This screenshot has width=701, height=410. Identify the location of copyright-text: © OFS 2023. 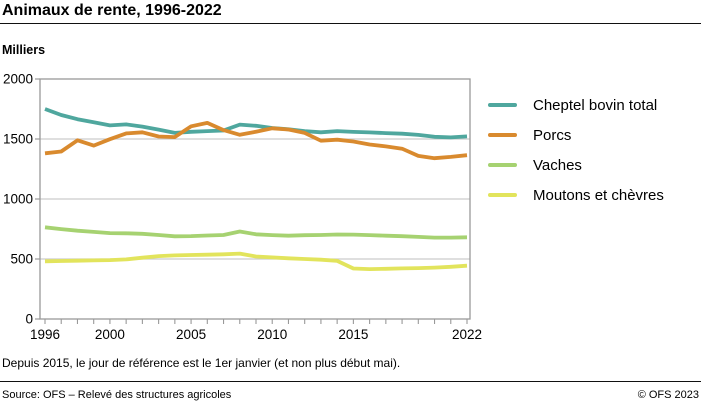
(668, 395).